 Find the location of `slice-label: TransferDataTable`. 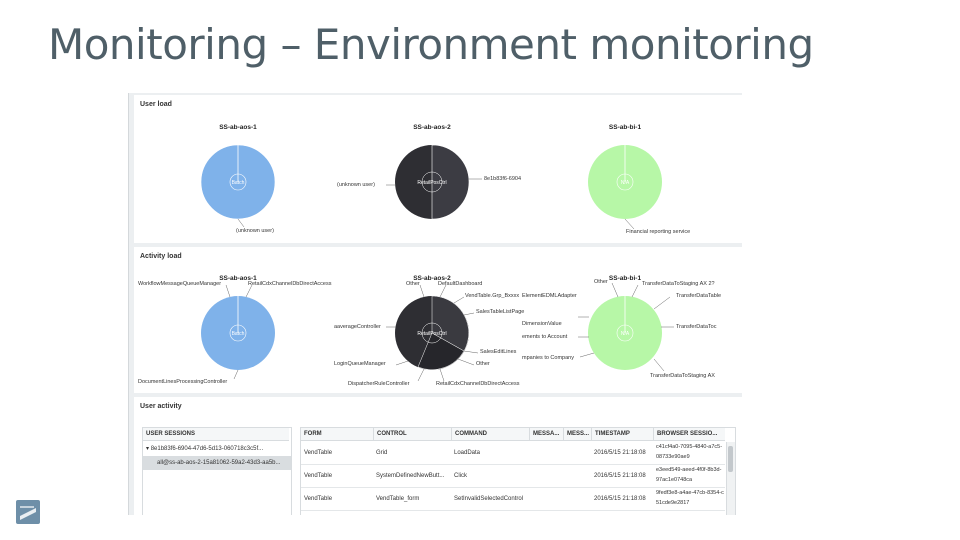

slice-label: TransferDataTable is located at coordinates (699, 296).